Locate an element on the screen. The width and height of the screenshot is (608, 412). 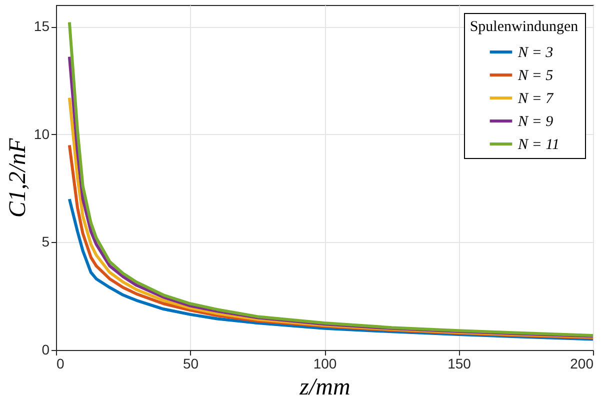
legend-label: N = 5 is located at coordinates (535, 76).